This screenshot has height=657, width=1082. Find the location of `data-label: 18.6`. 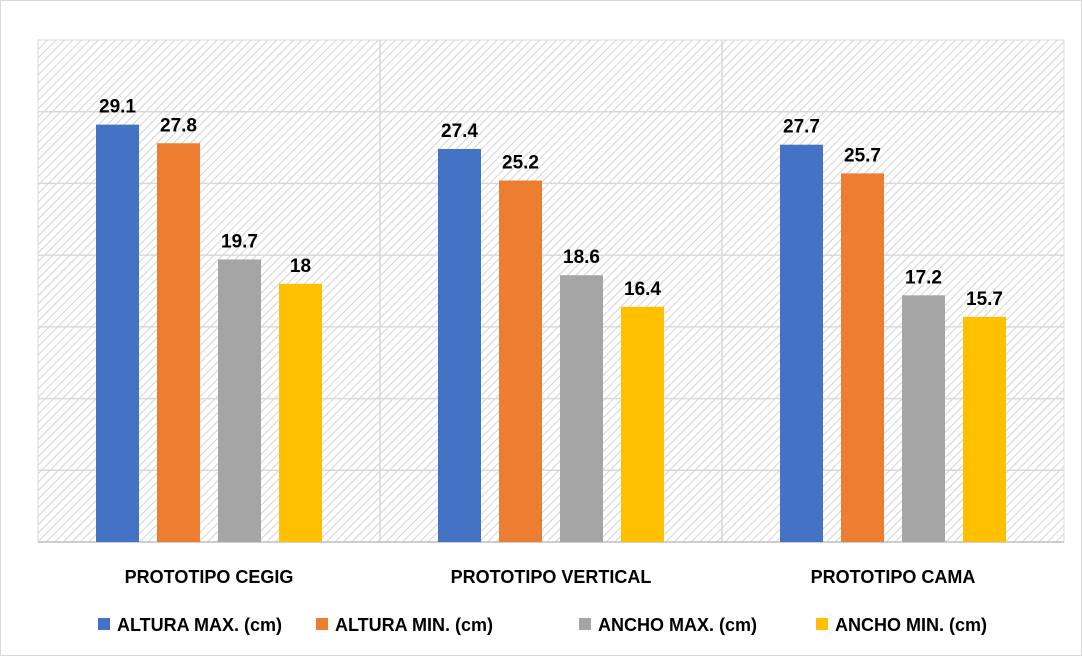

data-label: 18.6 is located at coordinates (581, 257).